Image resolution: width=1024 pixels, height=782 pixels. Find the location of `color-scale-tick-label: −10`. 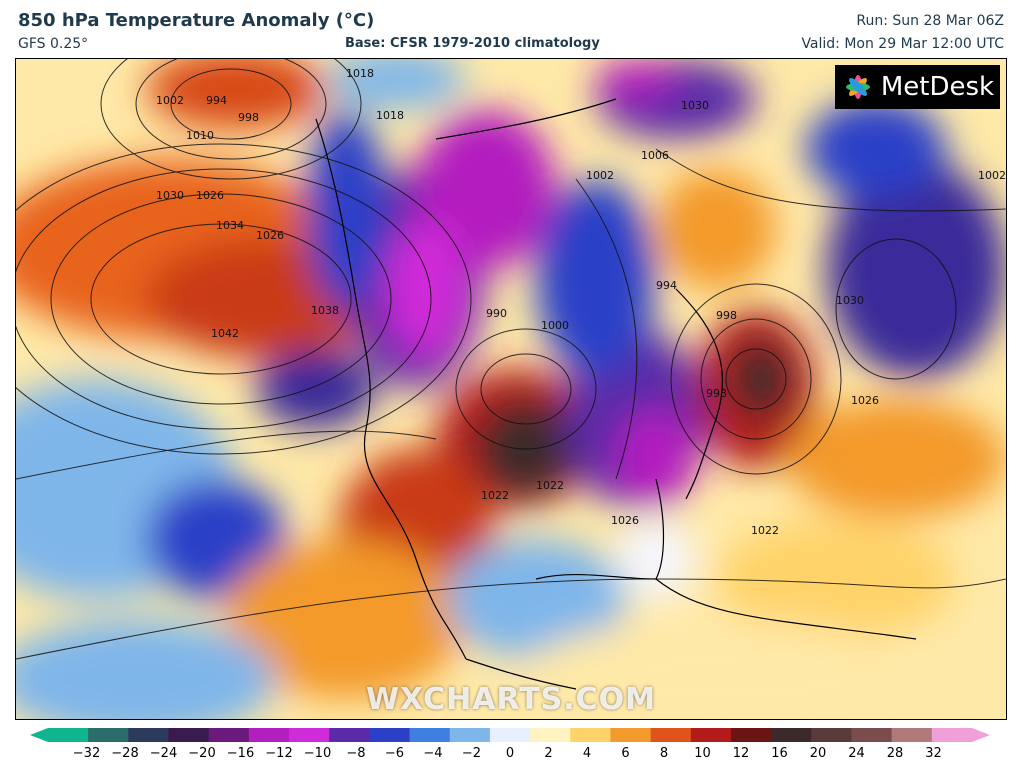

color-scale-tick-label: −10 is located at coordinates (317, 753).